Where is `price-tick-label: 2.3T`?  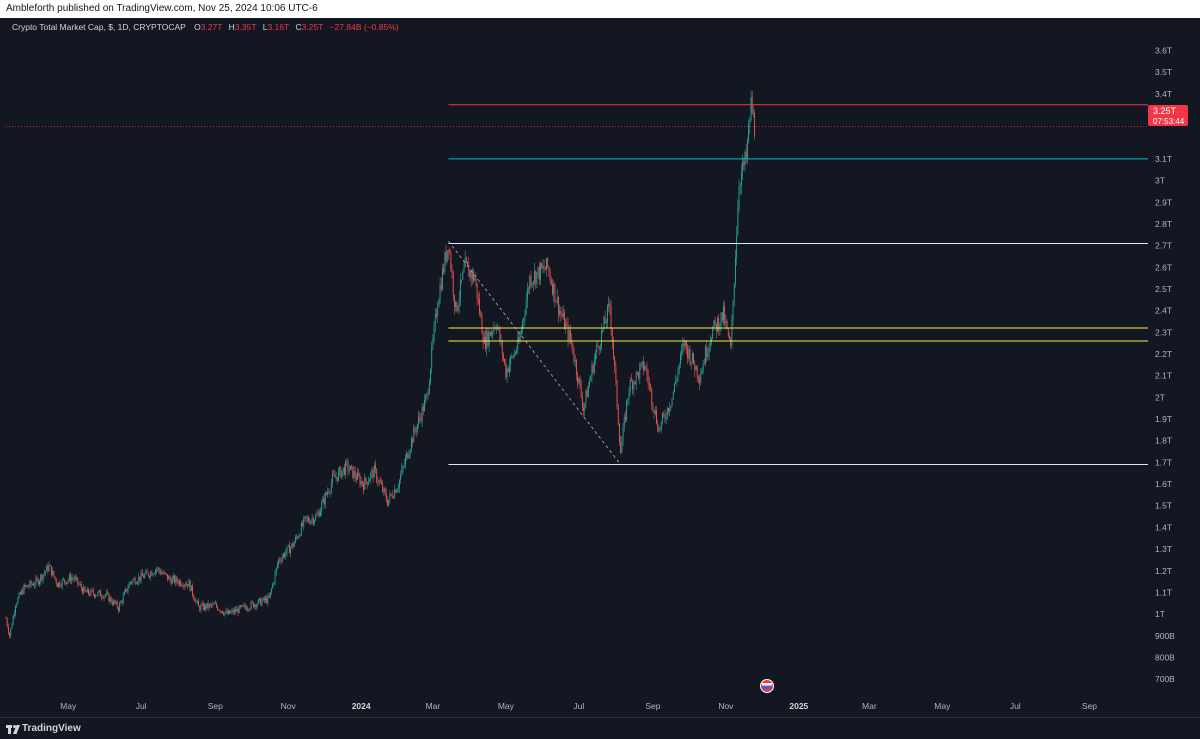 price-tick-label: 2.3T is located at coordinates (1163, 332).